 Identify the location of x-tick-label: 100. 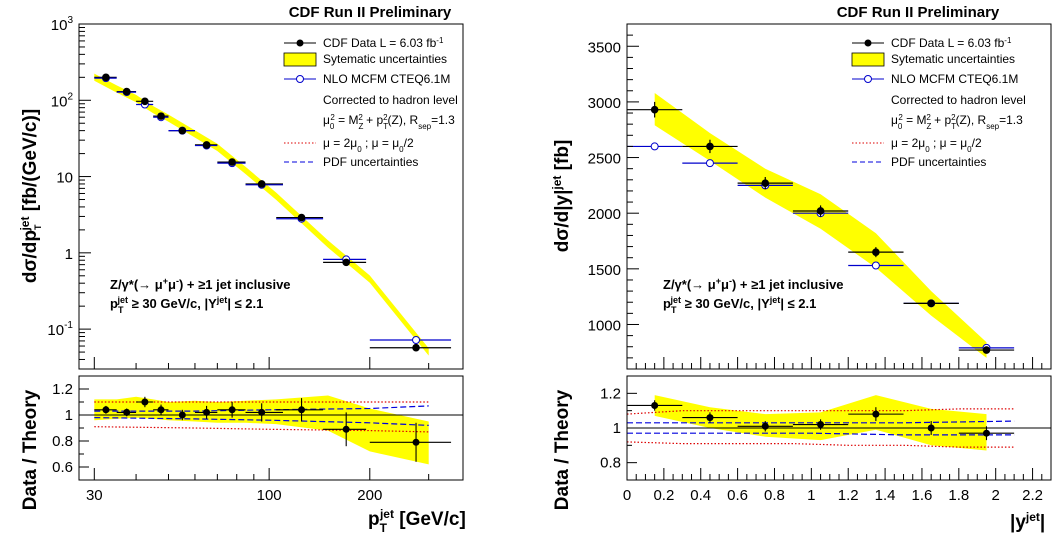
(269, 495).